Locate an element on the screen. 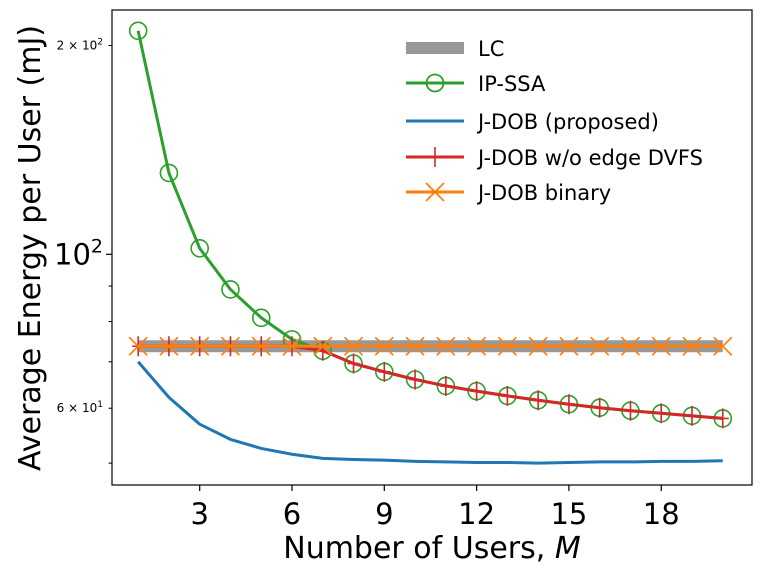 This screenshot has height=575, width=764. legend-marker-j-dob-binary is located at coordinates (435, 192).